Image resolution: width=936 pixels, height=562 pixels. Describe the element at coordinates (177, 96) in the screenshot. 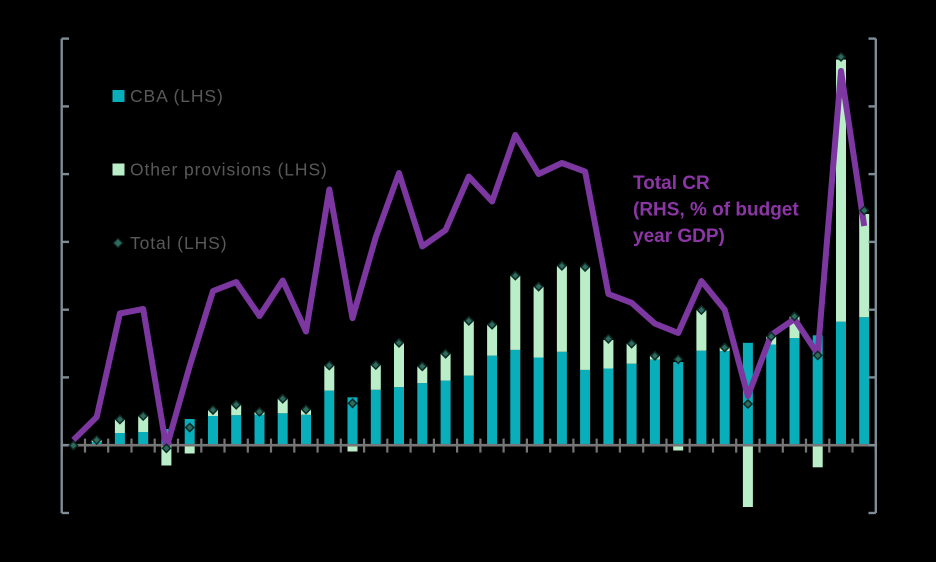

I see `svg-text: CBA (LHS)` at that location.